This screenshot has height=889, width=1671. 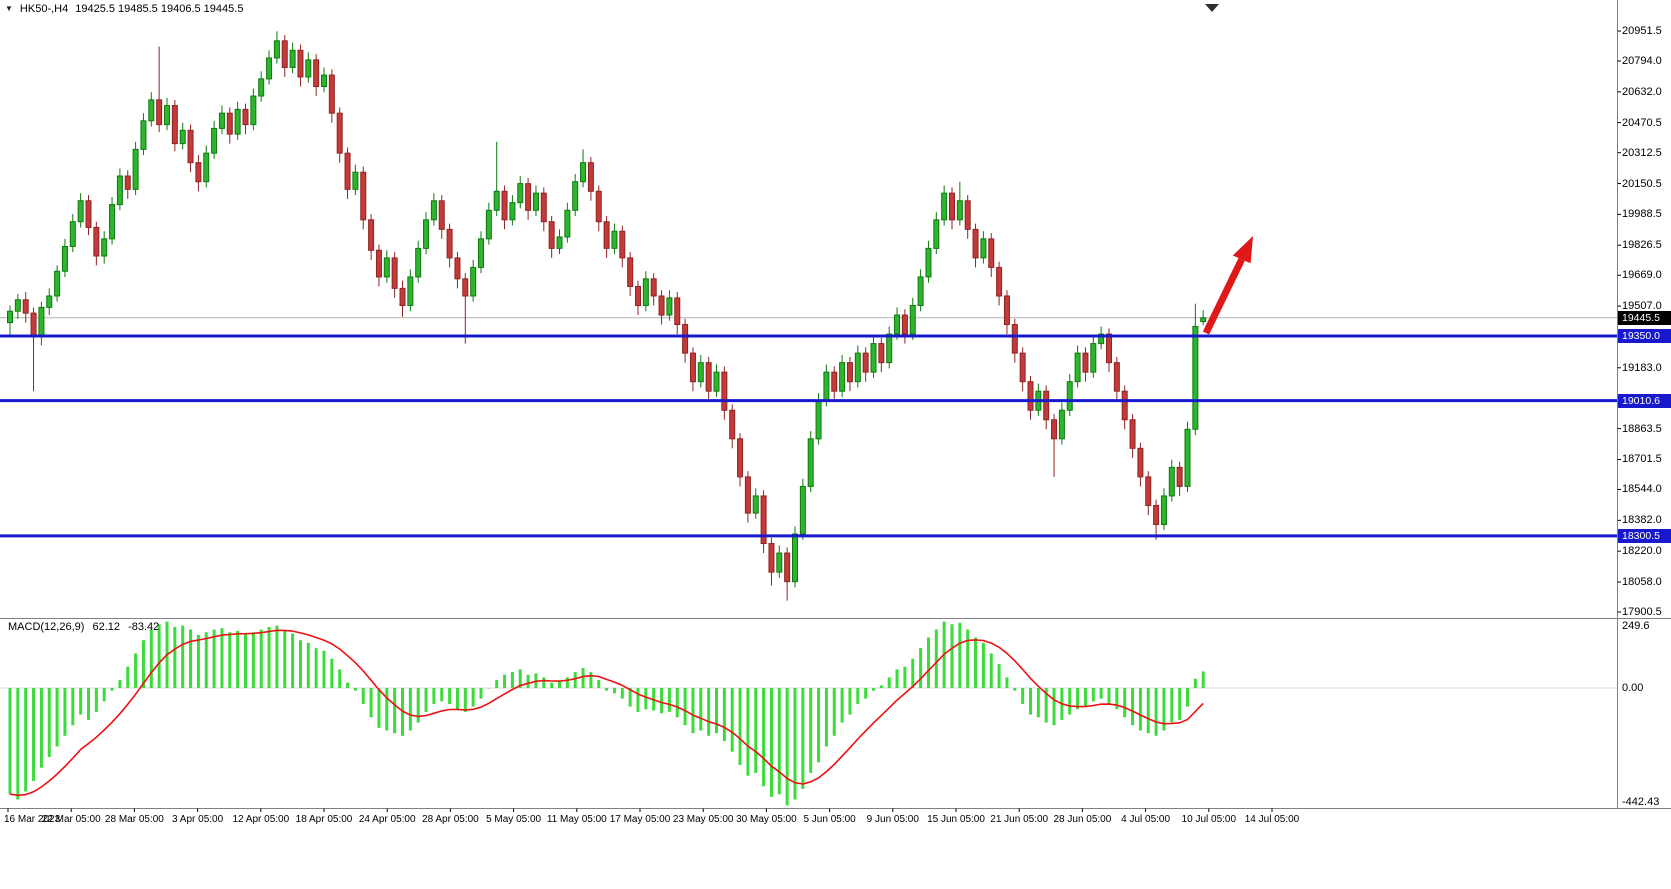 What do you see at coordinates (1642, 582) in the screenshot?
I see `price-axis-label: 18058.0` at bounding box center [1642, 582].